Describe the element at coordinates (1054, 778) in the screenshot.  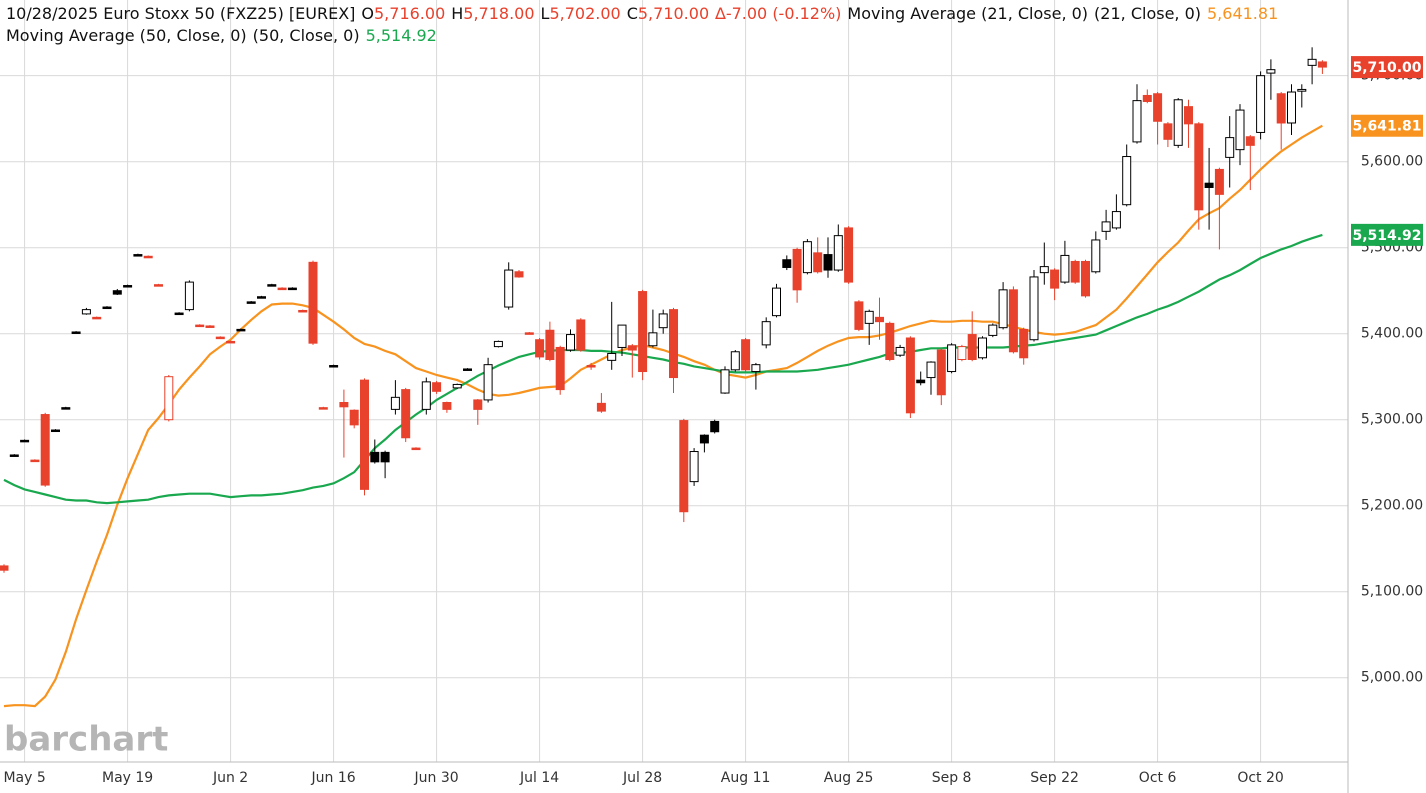
I see `x-tick-label: Sep 22` at that location.